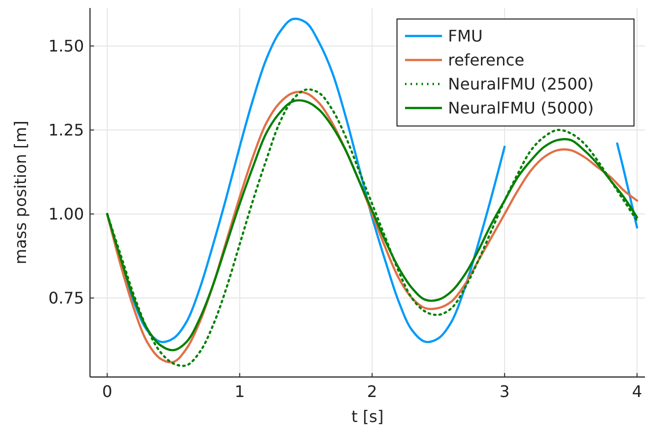 Image resolution: width=646 pixels, height=430 pixels. I want to click on x-tick-label: 4, so click(637, 391).